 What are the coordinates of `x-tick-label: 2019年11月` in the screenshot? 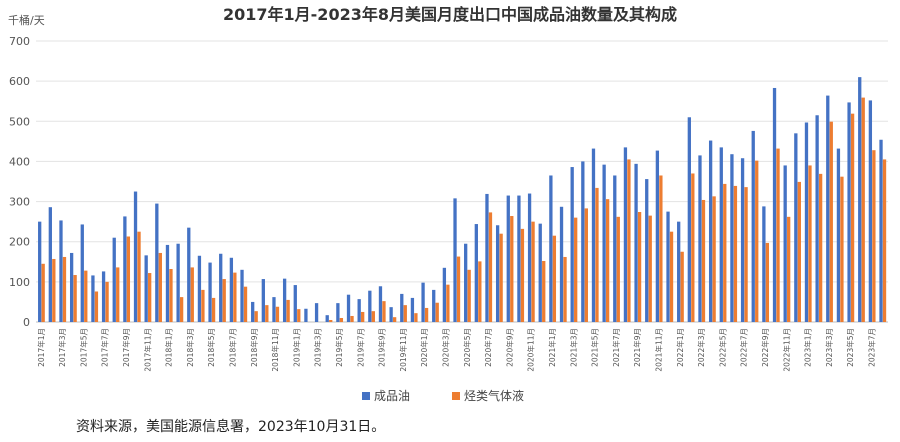 It's located at (403, 350).